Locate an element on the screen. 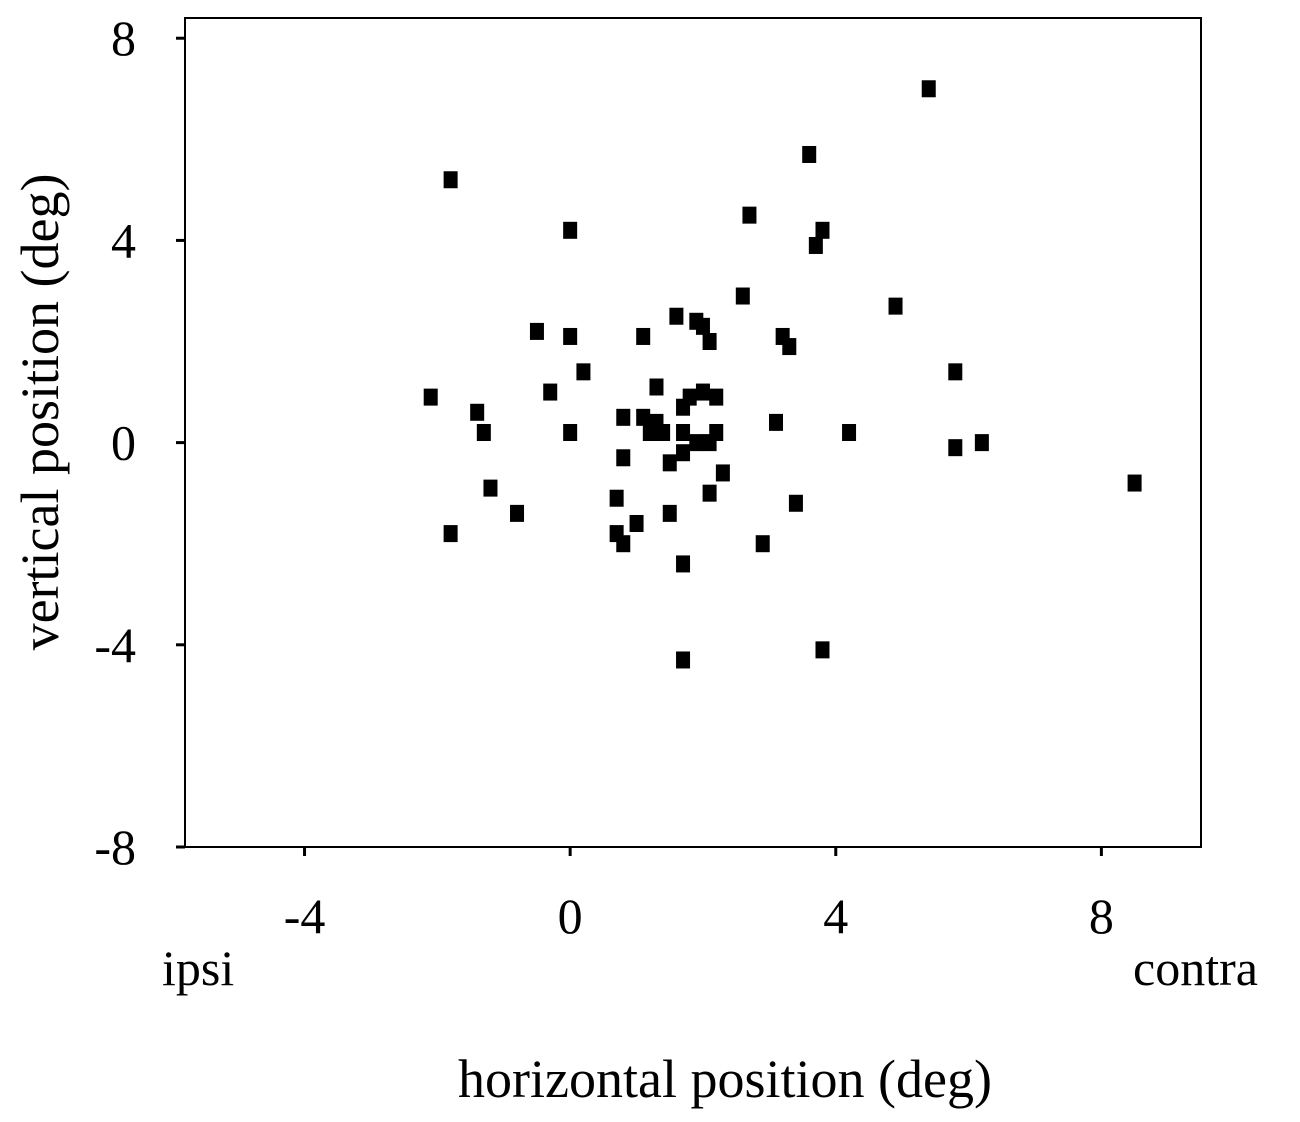 Image resolution: width=1300 pixels, height=1122 pixels. x-end-label-ipsi: ipsi is located at coordinates (198, 968).